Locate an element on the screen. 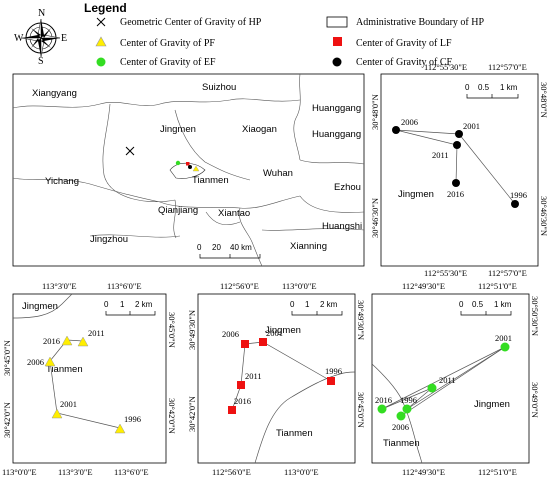 The width and height of the screenshot is (550, 482). cf-point-2006 is located at coordinates (396, 130).